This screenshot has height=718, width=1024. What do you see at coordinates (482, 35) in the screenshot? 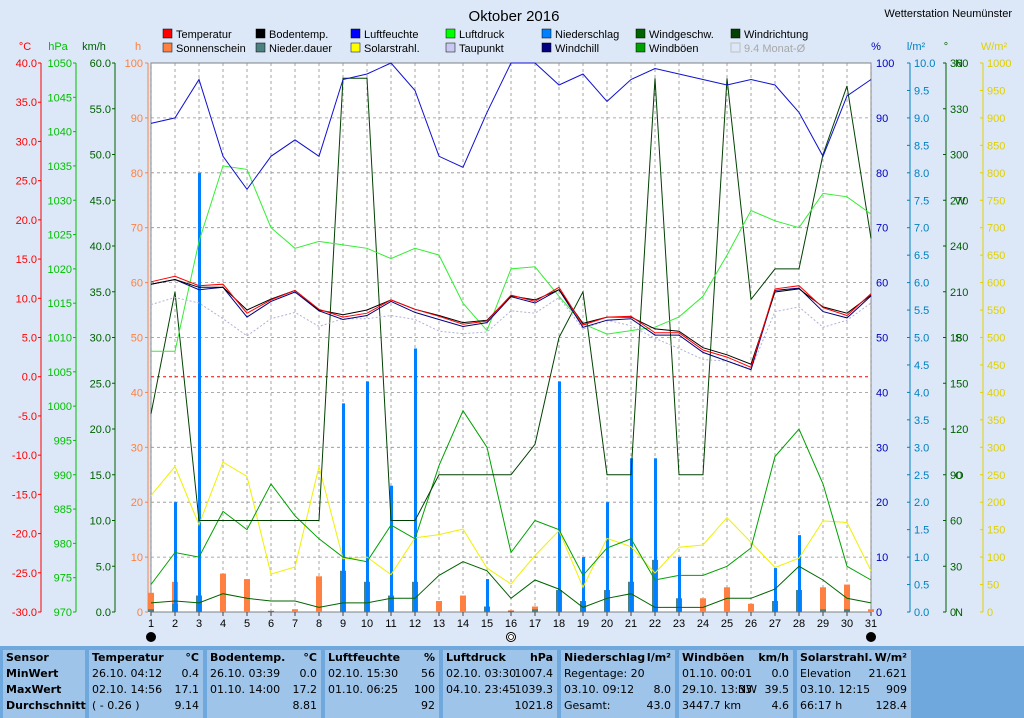
I see `legend-label: Luftdruck` at bounding box center [482, 35].